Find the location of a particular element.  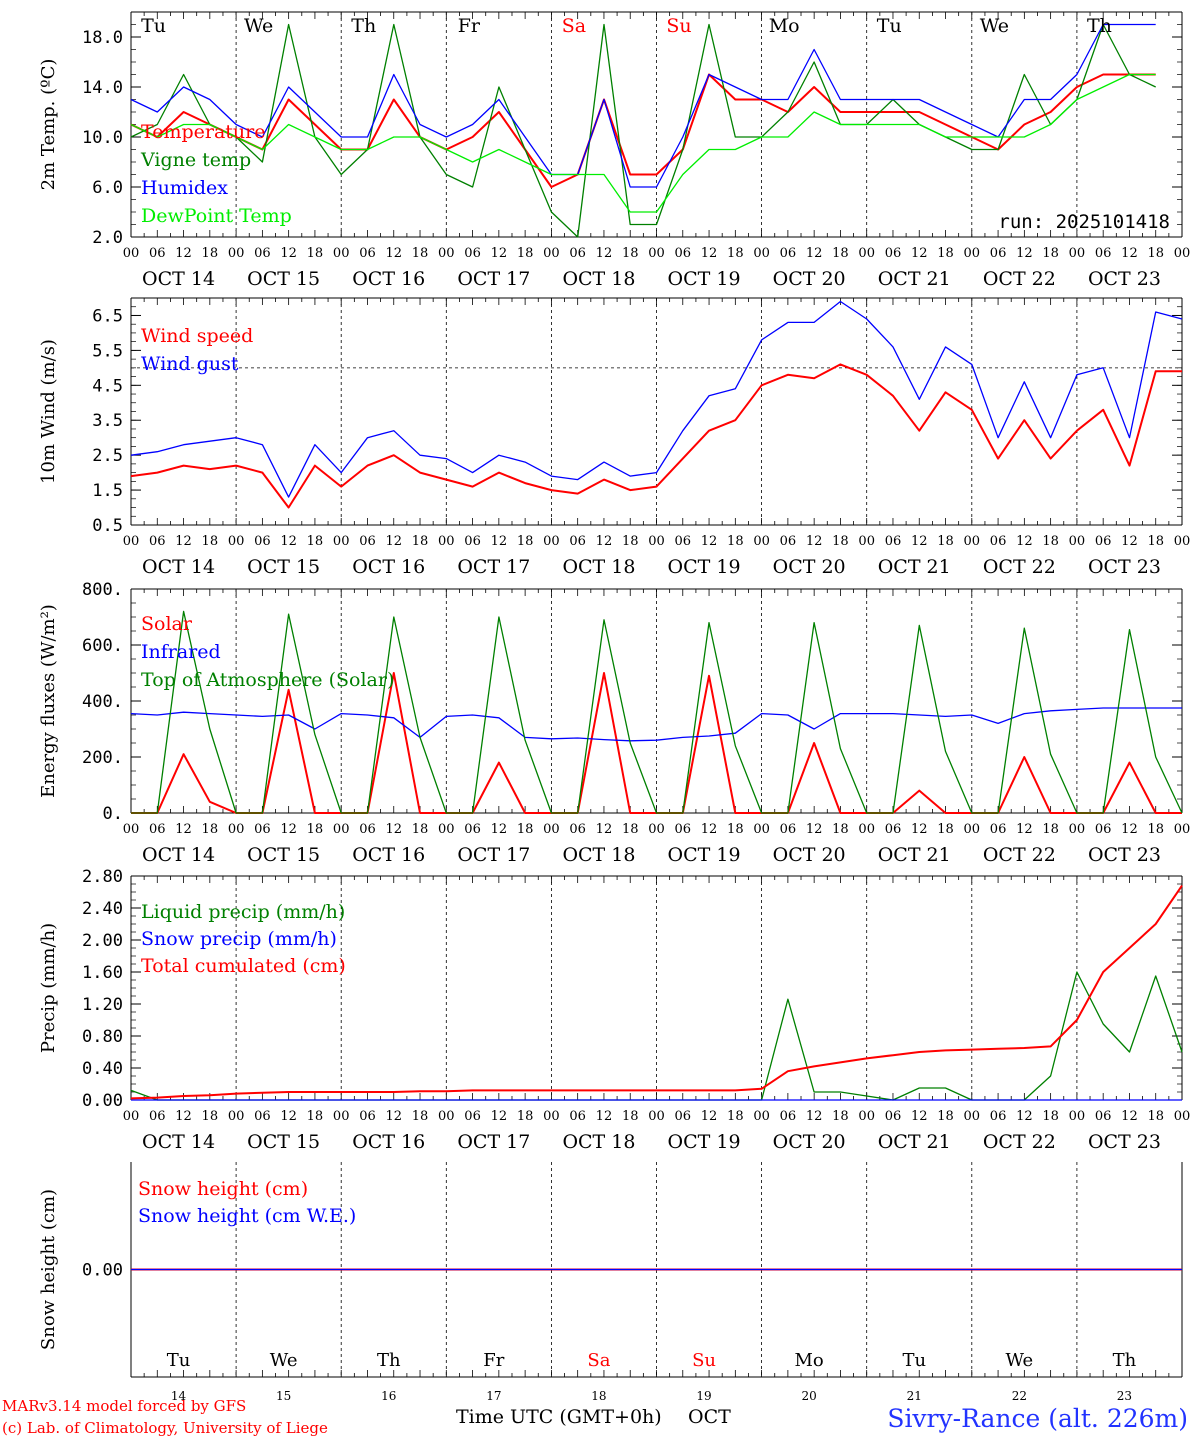

weekday-label: Su is located at coordinates (704, 1360).